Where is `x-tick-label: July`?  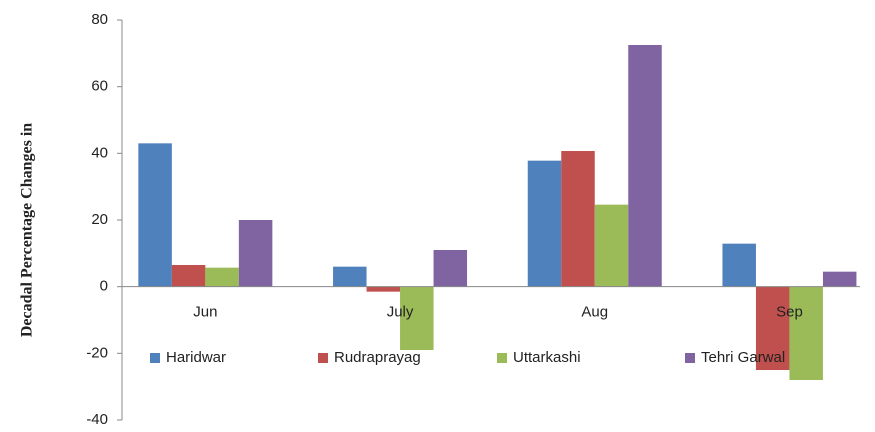 x-tick-label: July is located at coordinates (400, 312).